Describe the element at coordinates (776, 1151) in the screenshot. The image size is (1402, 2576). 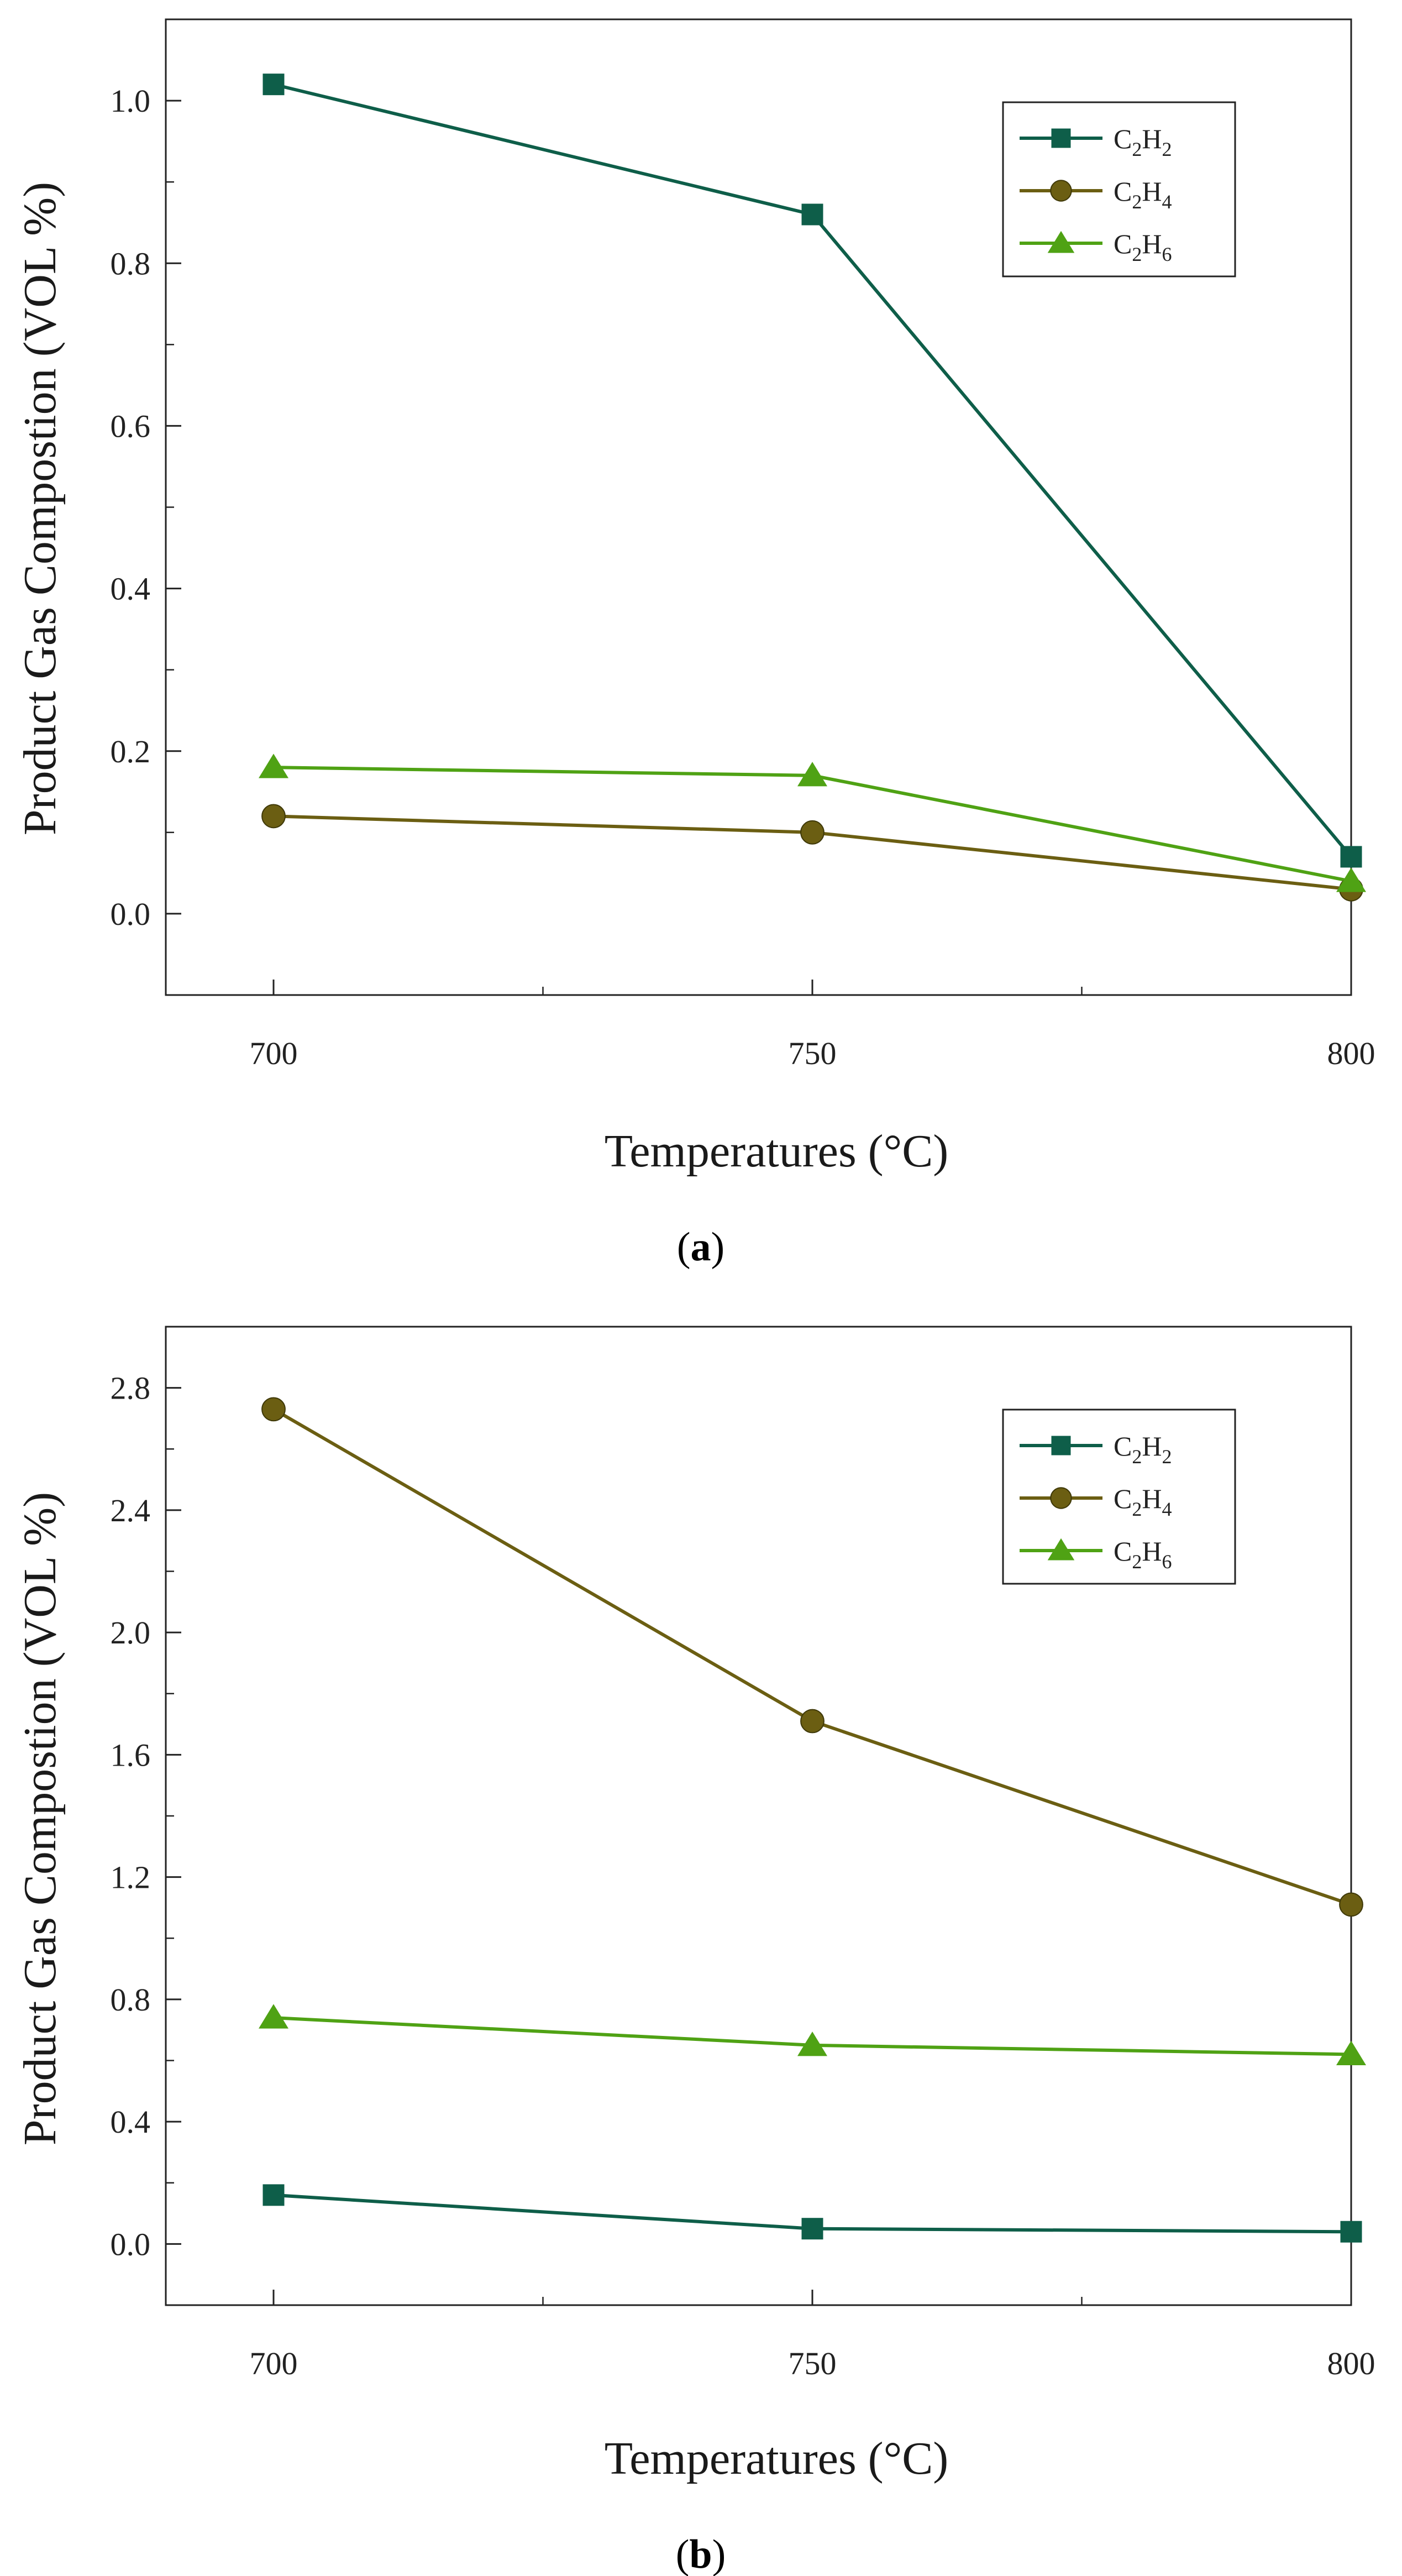
I see `x-axis-title-a: Temperatures (°C)` at that location.